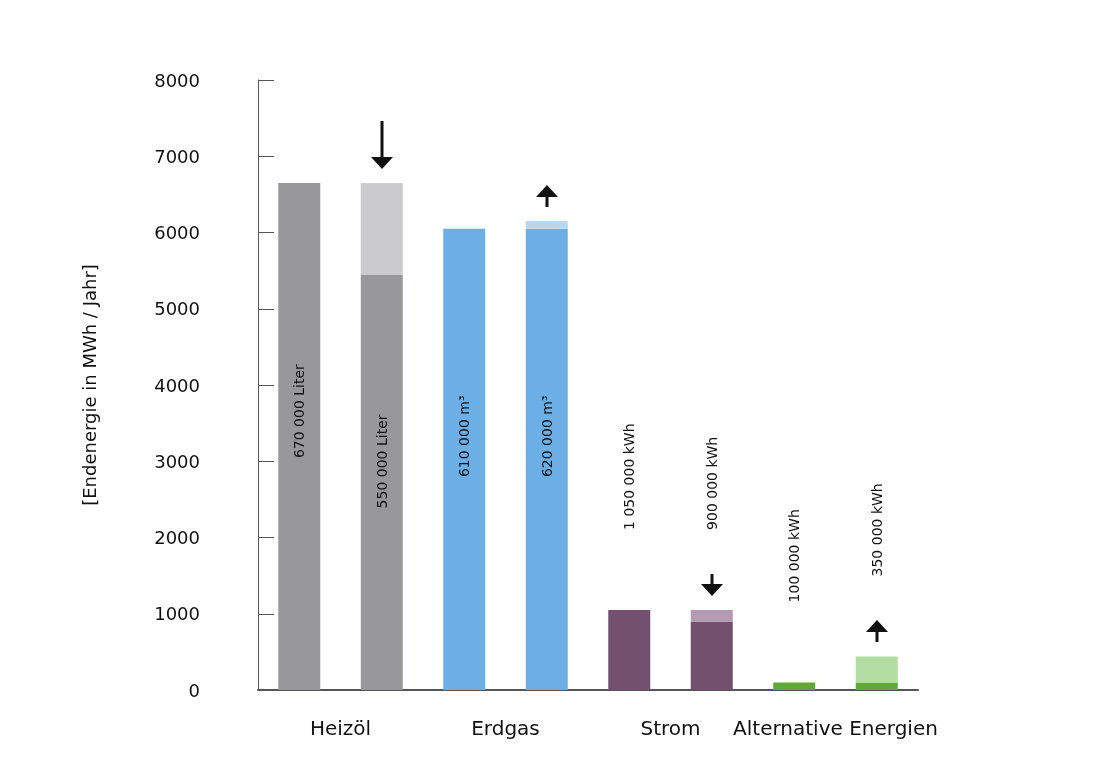 This screenshot has width=1105, height=774. Describe the element at coordinates (177, 537) in the screenshot. I see `y-tick-label: 2000` at that location.